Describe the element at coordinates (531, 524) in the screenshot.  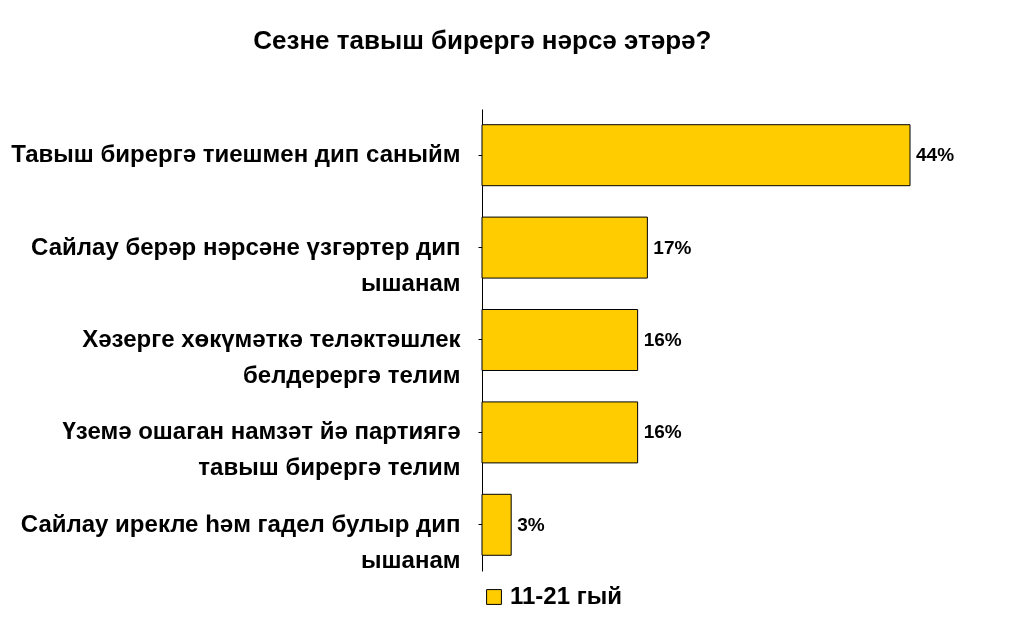
I see `data-label: 3%` at that location.